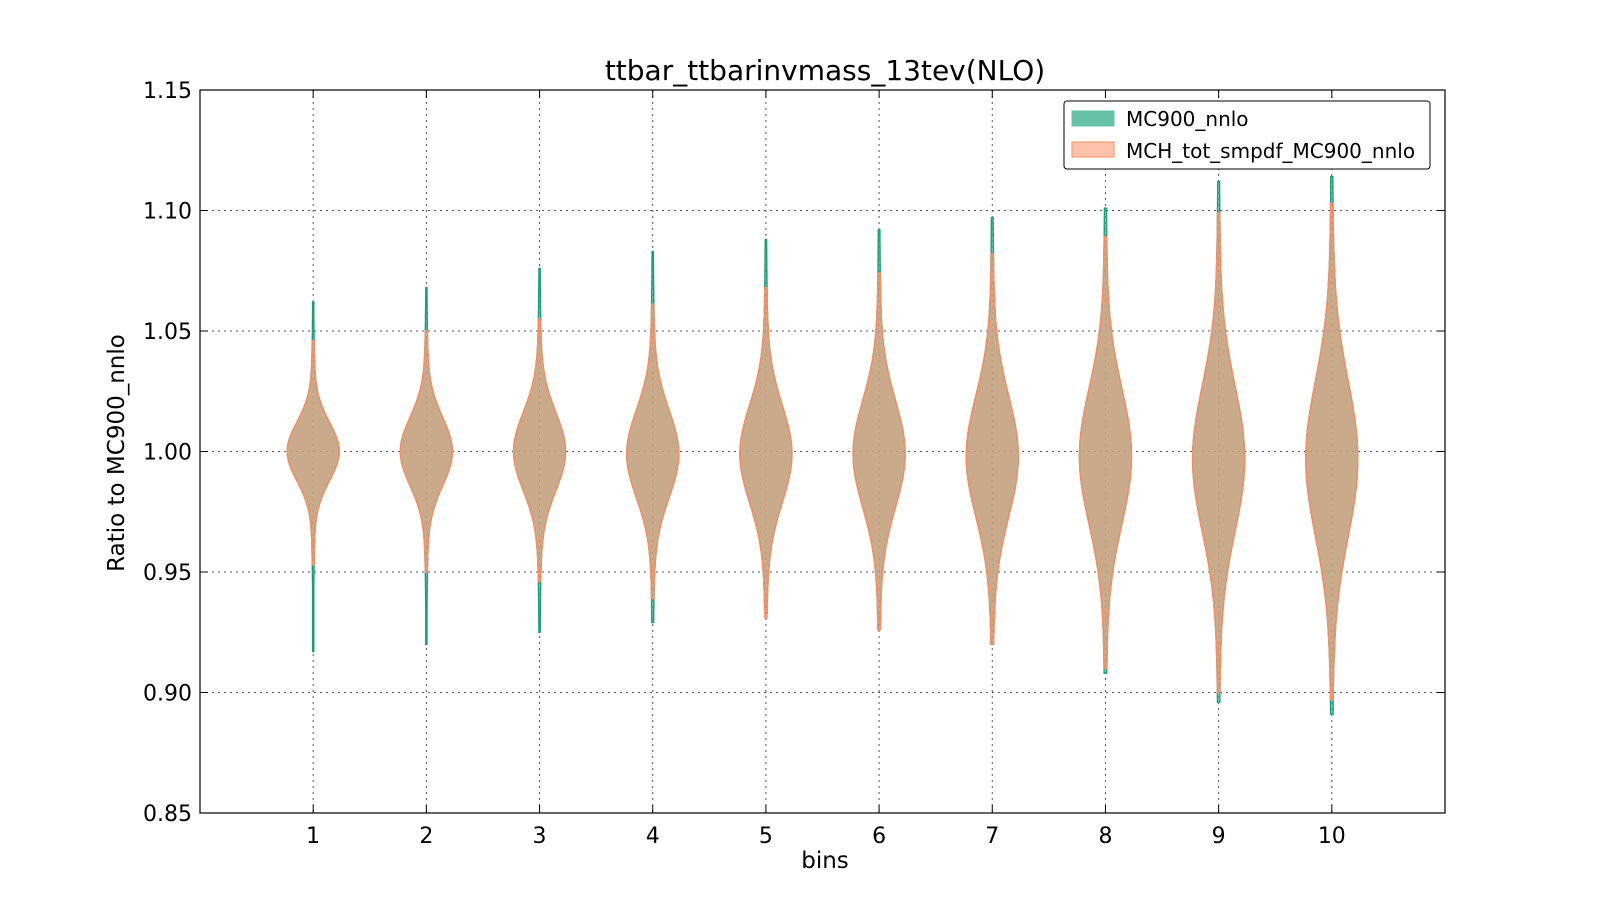  I want to click on legend-frame, so click(1247, 135).